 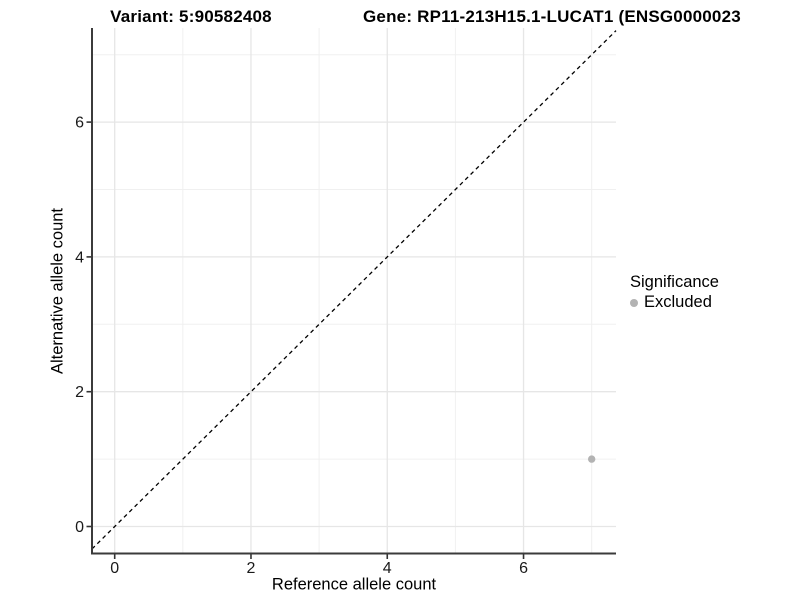 I want to click on legend: Significance Excluded, so click(x=674, y=292).